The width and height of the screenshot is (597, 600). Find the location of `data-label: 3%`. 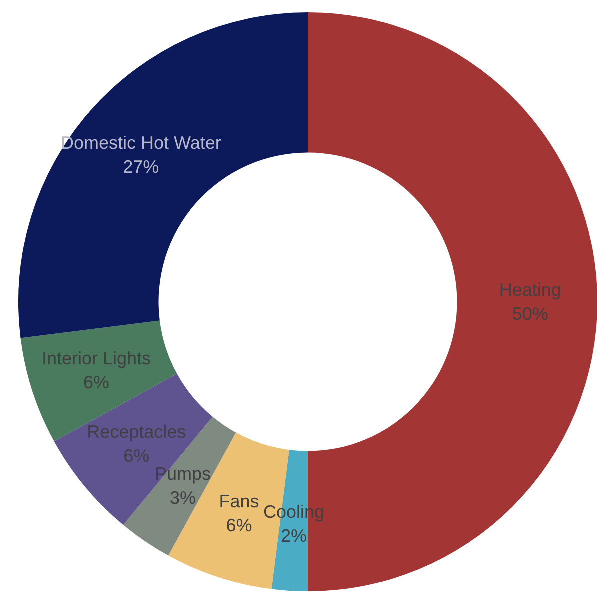

data-label: 3% is located at coordinates (183, 498).